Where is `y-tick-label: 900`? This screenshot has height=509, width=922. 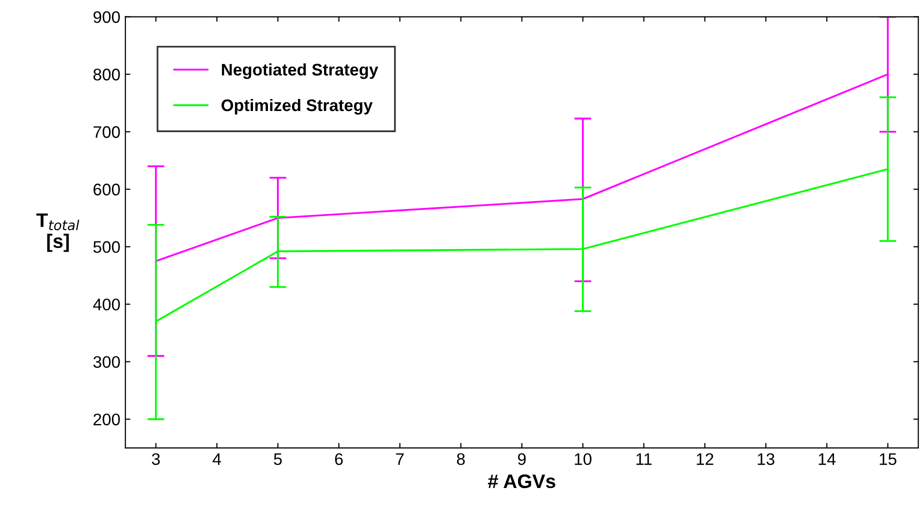 y-tick-label: 900 is located at coordinates (107, 17).